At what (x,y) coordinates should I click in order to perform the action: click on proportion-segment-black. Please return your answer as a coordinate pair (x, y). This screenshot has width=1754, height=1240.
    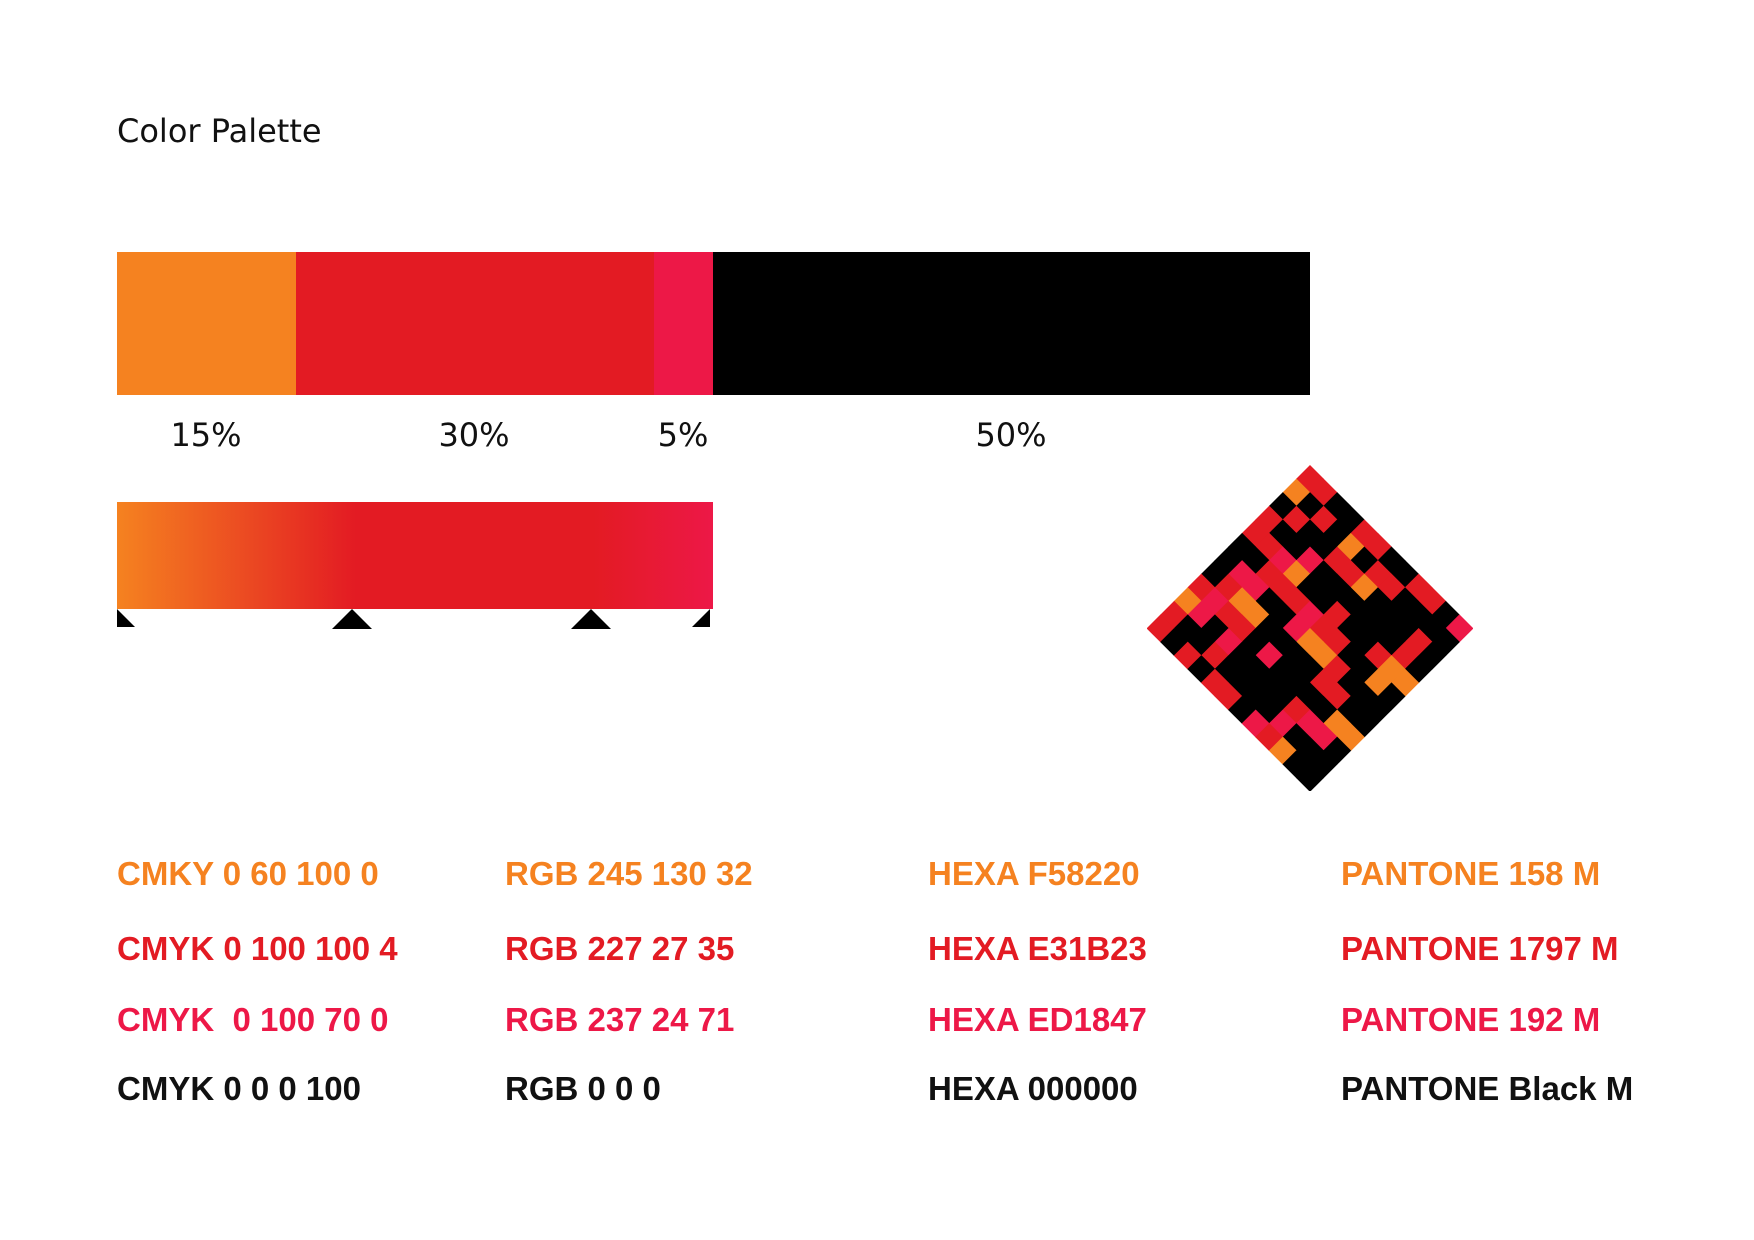
    Looking at the image, I should click on (1011, 323).